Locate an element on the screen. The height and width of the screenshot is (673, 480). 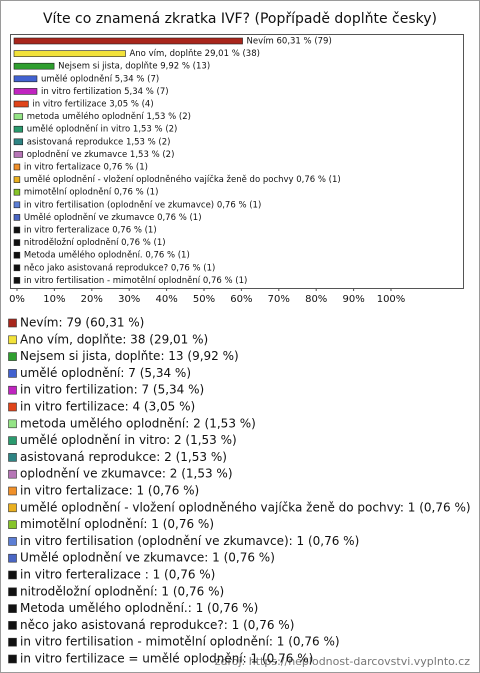
data-label: in vitro fertilizace 3,05 % (4) is located at coordinates (92, 105).